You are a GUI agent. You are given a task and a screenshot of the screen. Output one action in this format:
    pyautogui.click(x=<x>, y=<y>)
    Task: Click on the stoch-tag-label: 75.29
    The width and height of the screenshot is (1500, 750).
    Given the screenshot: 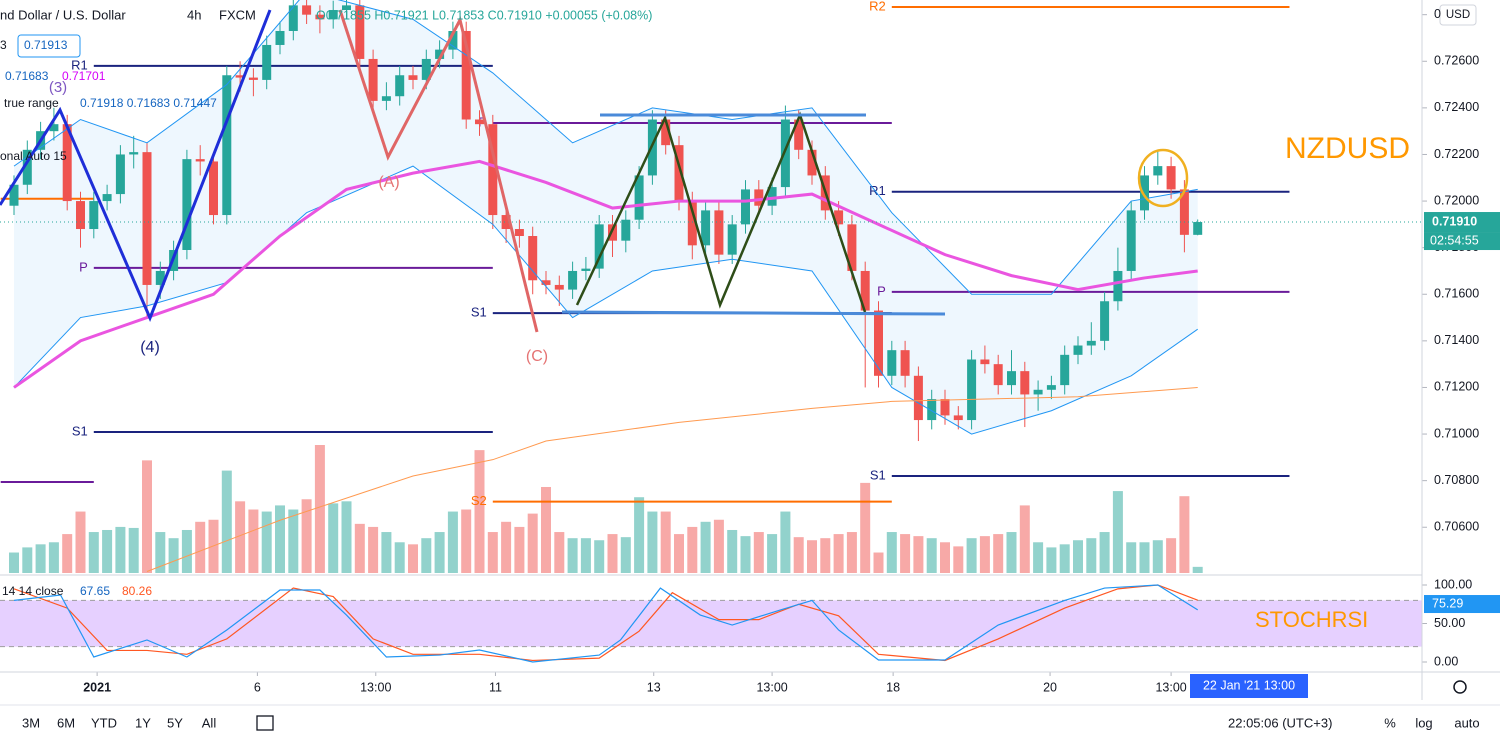 What is the action you would take?
    pyautogui.click(x=1447, y=603)
    